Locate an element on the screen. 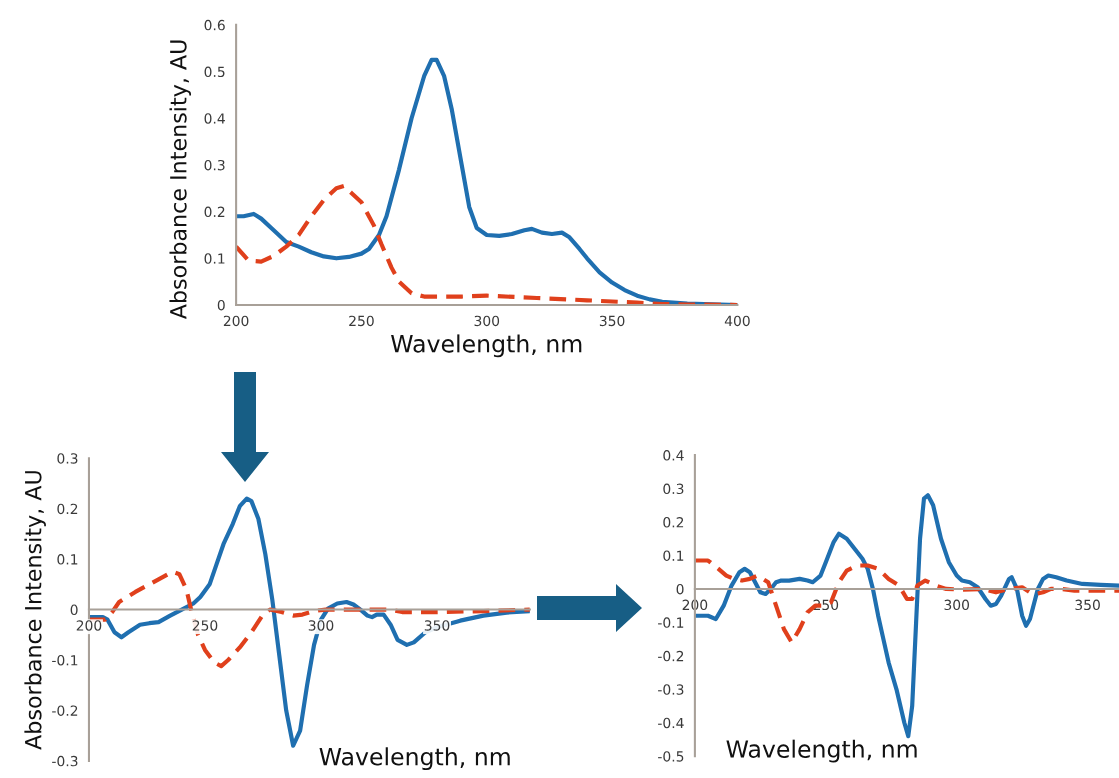  y-tick-label: -0.5 is located at coordinates (671, 756).